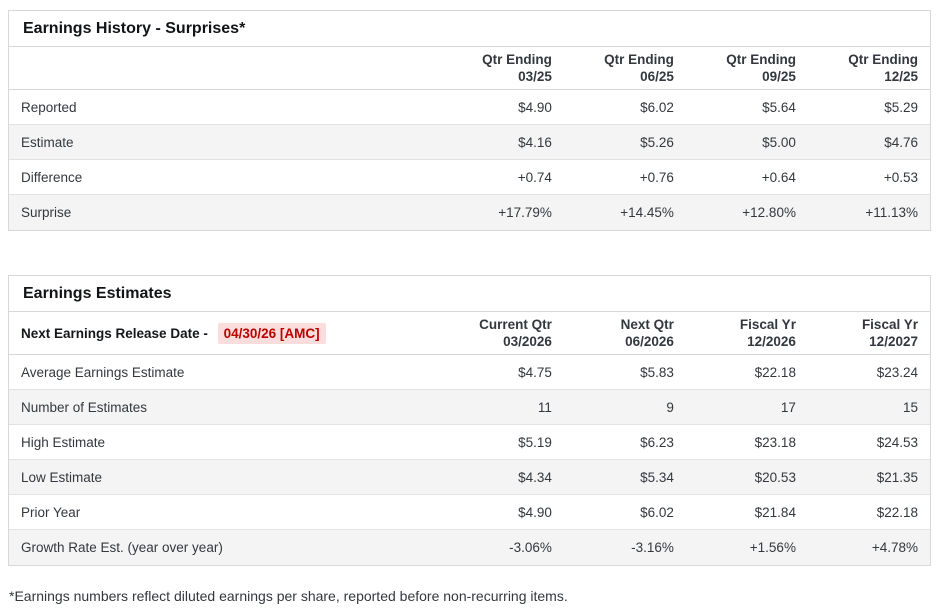 This screenshot has width=940, height=615. What do you see at coordinates (775, 512) in the screenshot?
I see `cell-value: $21.84` at bounding box center [775, 512].